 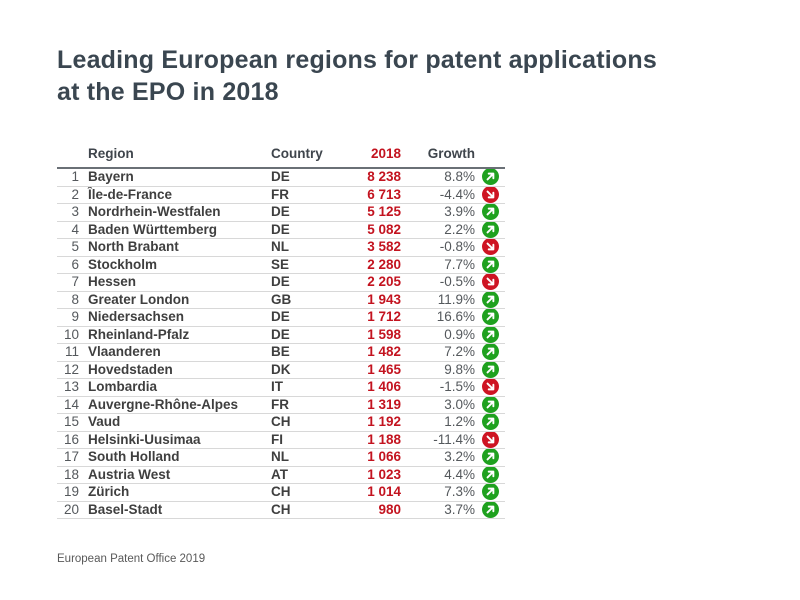 I want to click on growth-cell: 4.4%, so click(x=438, y=475).